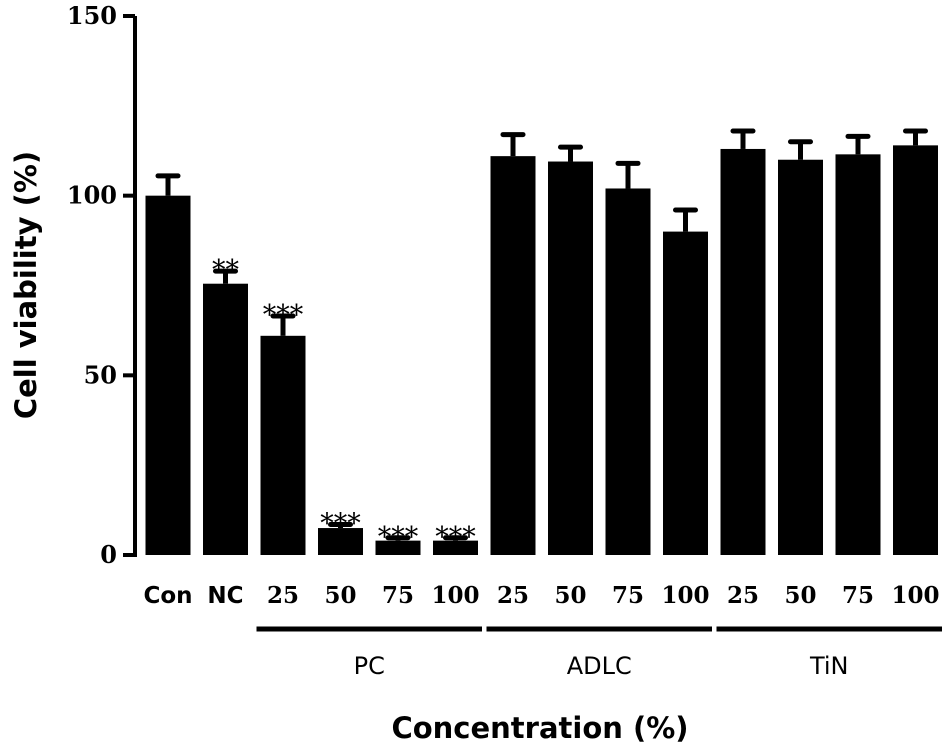  Describe the element at coordinates (167, 596) in the screenshot. I see `x-tick-label: Con` at that location.